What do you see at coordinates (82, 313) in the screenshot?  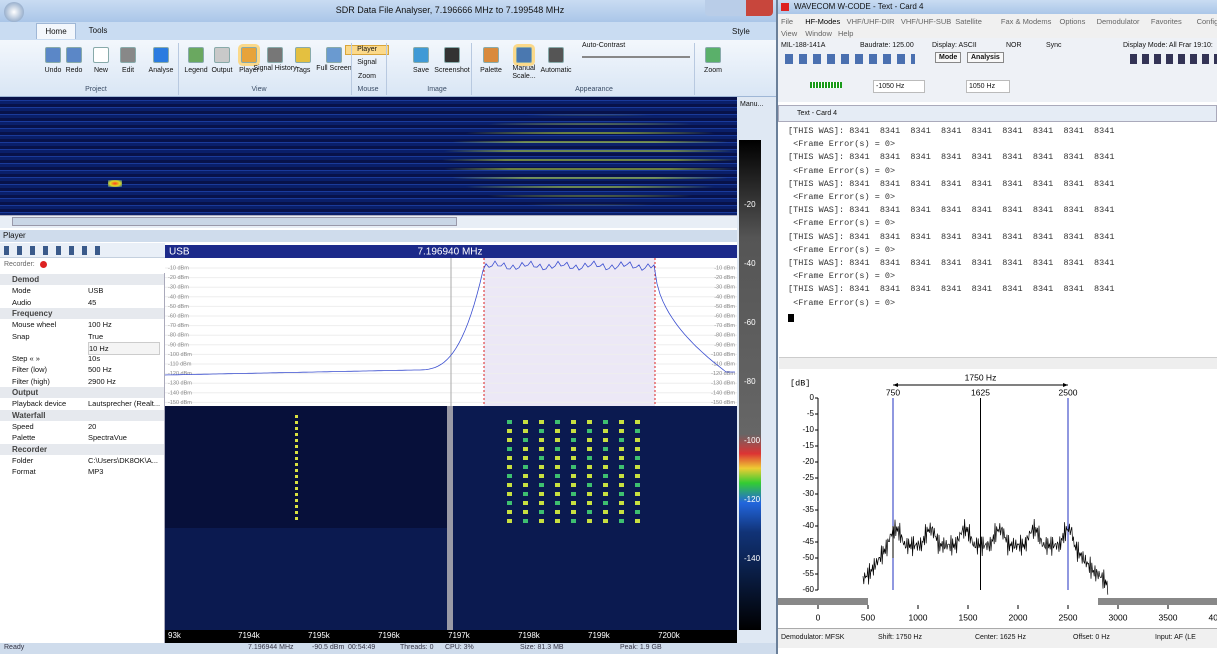 I see `section-header: Frequency` at bounding box center [82, 313].